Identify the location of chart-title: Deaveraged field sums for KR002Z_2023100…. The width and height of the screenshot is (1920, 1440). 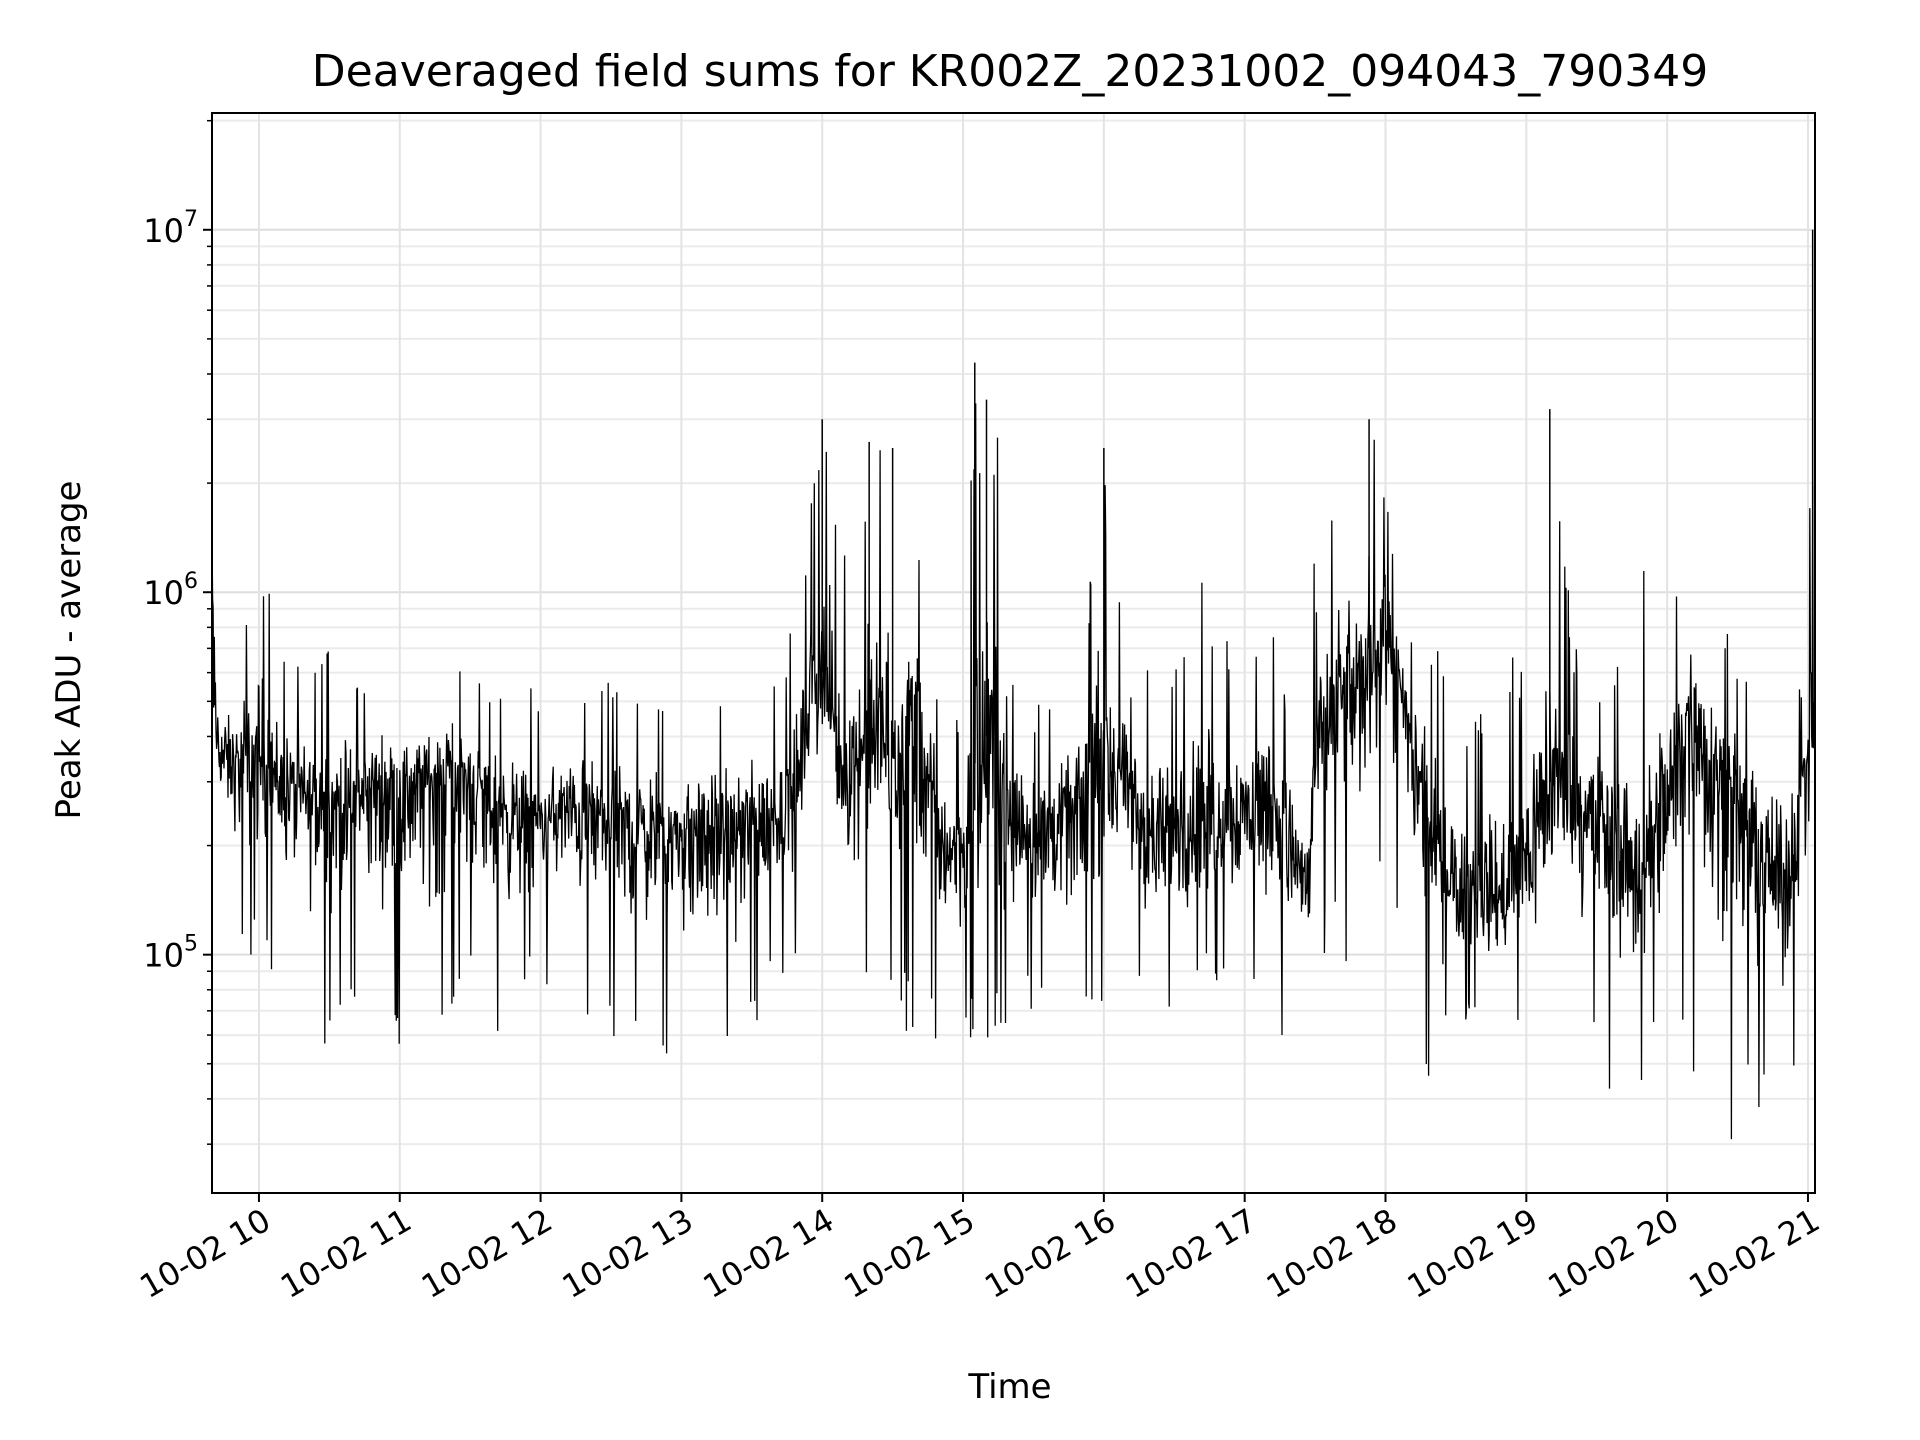
(1010, 71).